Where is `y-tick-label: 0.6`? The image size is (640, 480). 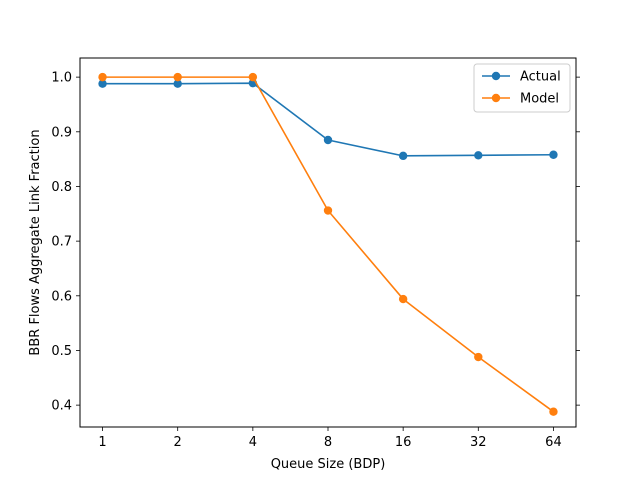 y-tick-label: 0.6 is located at coordinates (61, 296).